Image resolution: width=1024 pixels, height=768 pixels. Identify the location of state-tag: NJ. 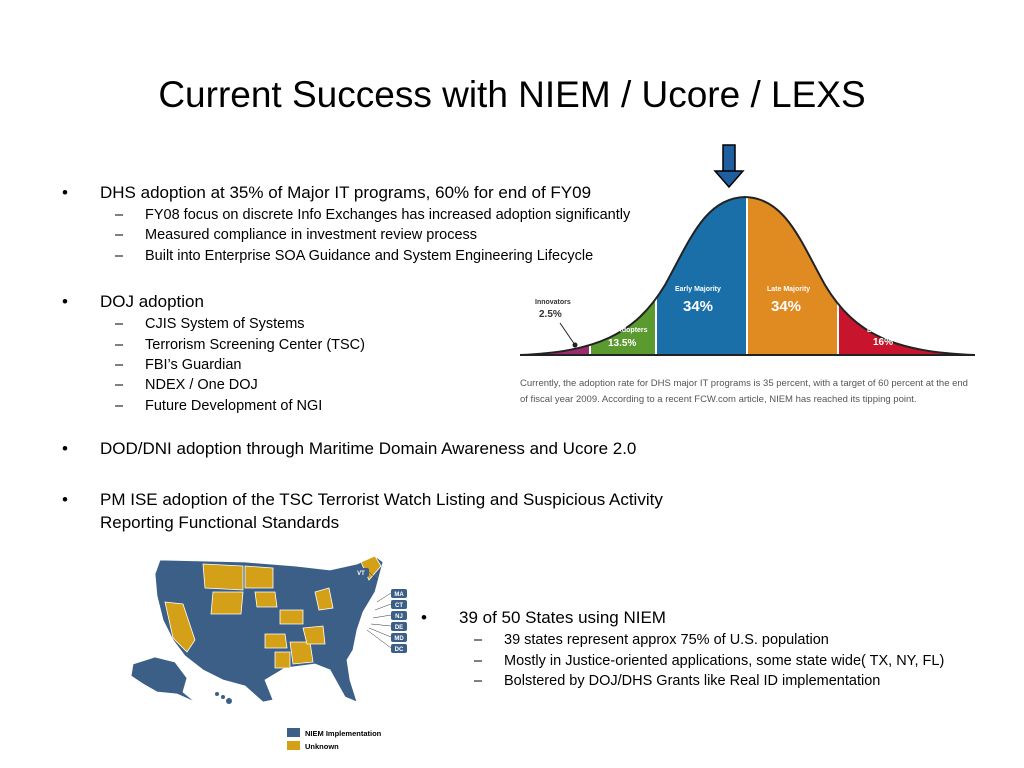
(399, 615).